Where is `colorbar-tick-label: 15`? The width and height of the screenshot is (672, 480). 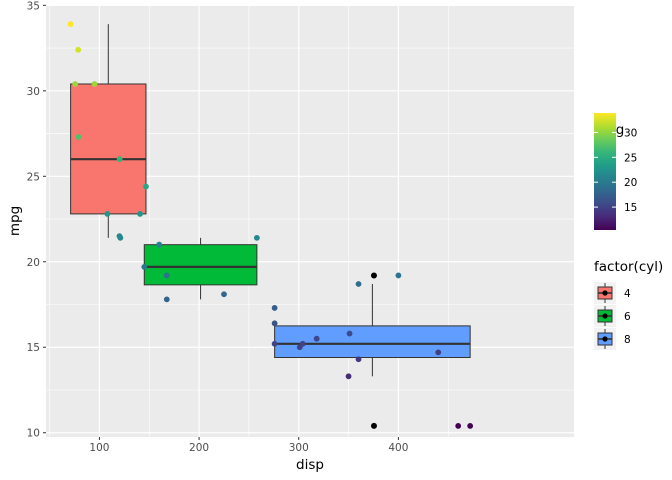
colorbar-tick-label: 15 is located at coordinates (630, 208).